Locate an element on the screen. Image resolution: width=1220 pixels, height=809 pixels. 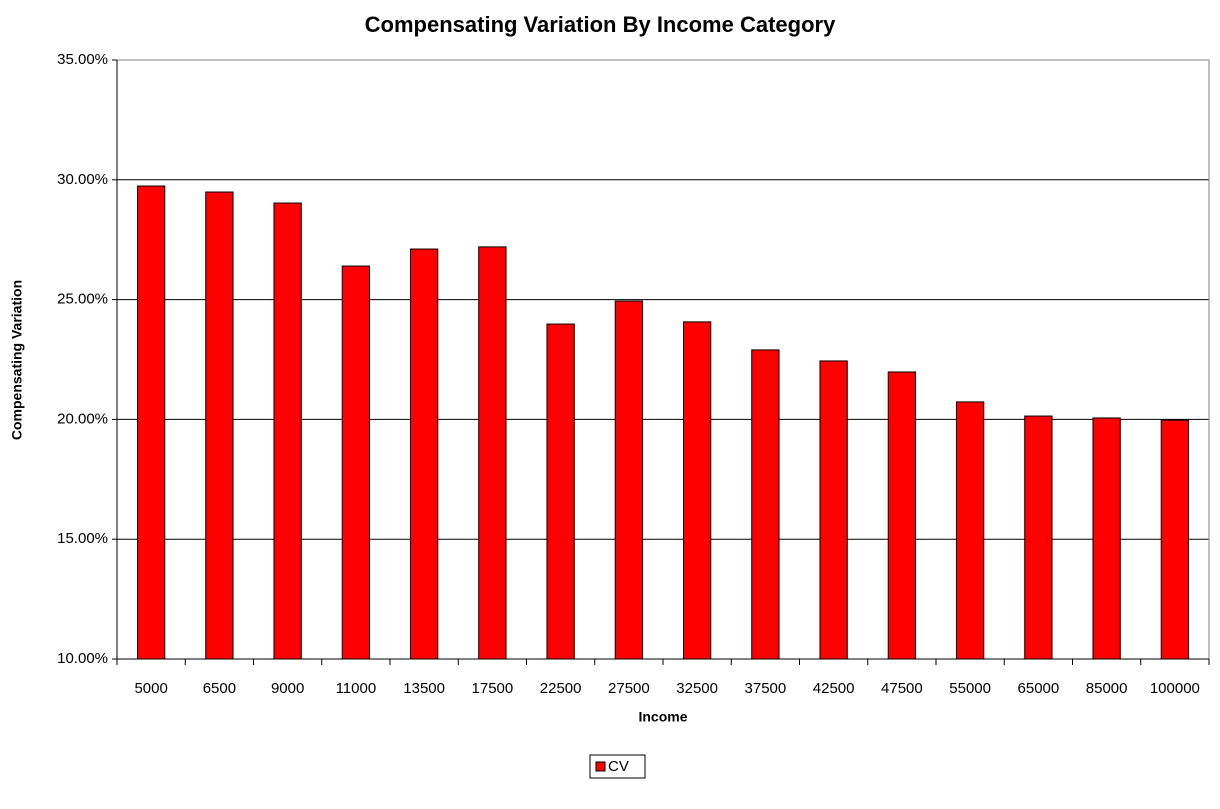
x-tick-label: 55000 is located at coordinates (970, 688).